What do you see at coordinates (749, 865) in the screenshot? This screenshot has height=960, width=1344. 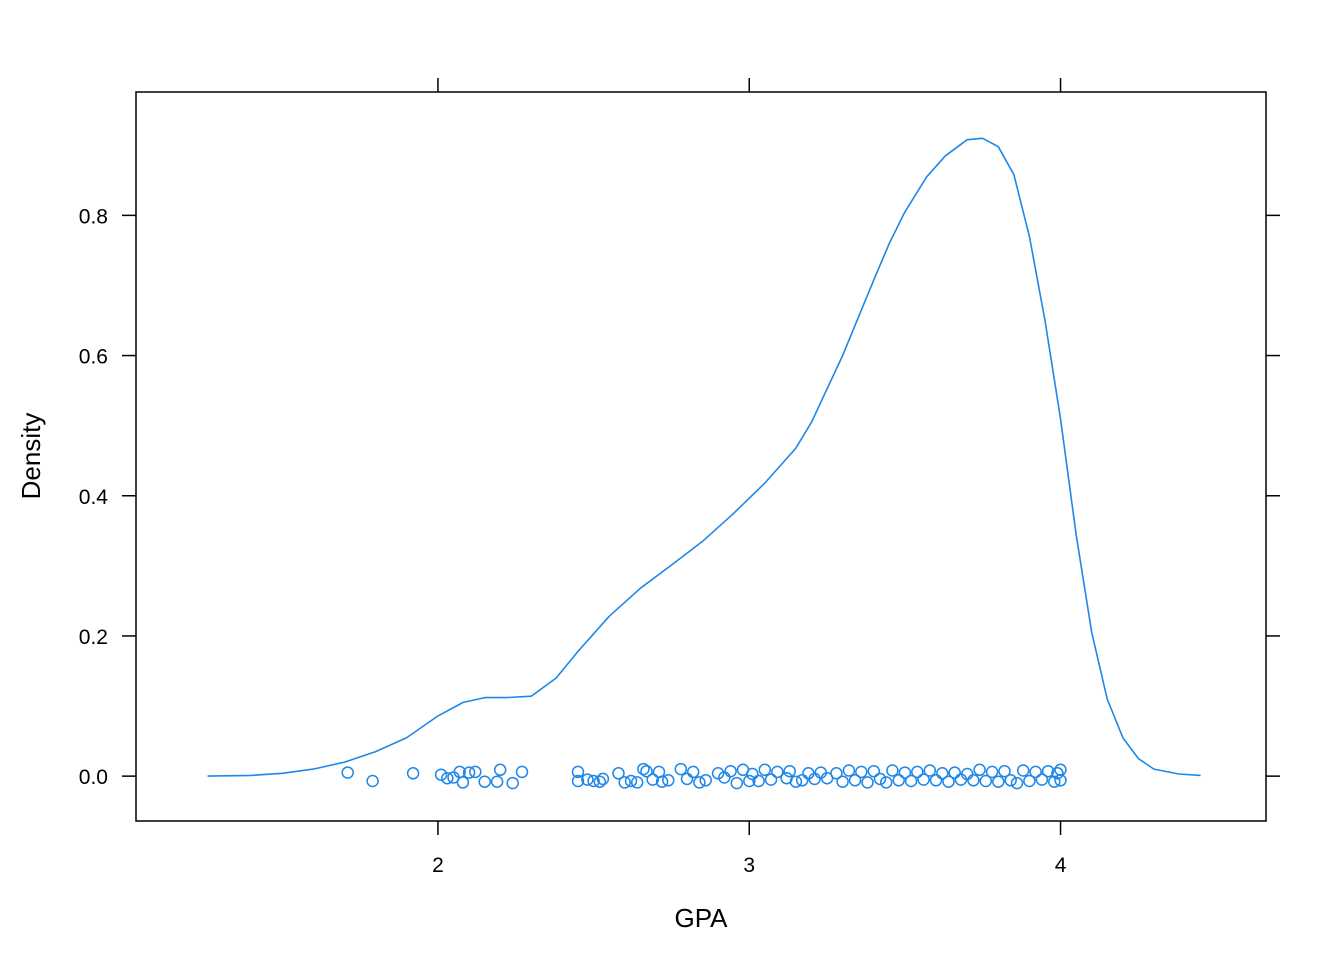 I see `x-tick-label: 3` at bounding box center [749, 865].